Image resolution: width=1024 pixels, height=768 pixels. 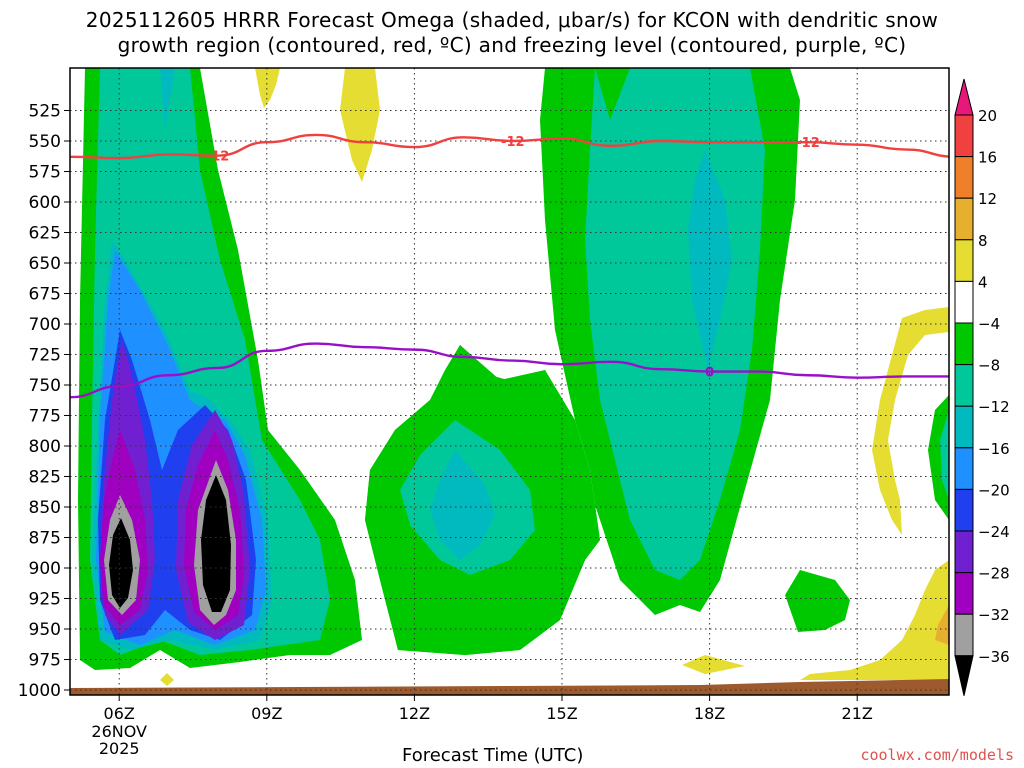 I want to click on colorbar-label-1: 16, so click(x=987, y=158).